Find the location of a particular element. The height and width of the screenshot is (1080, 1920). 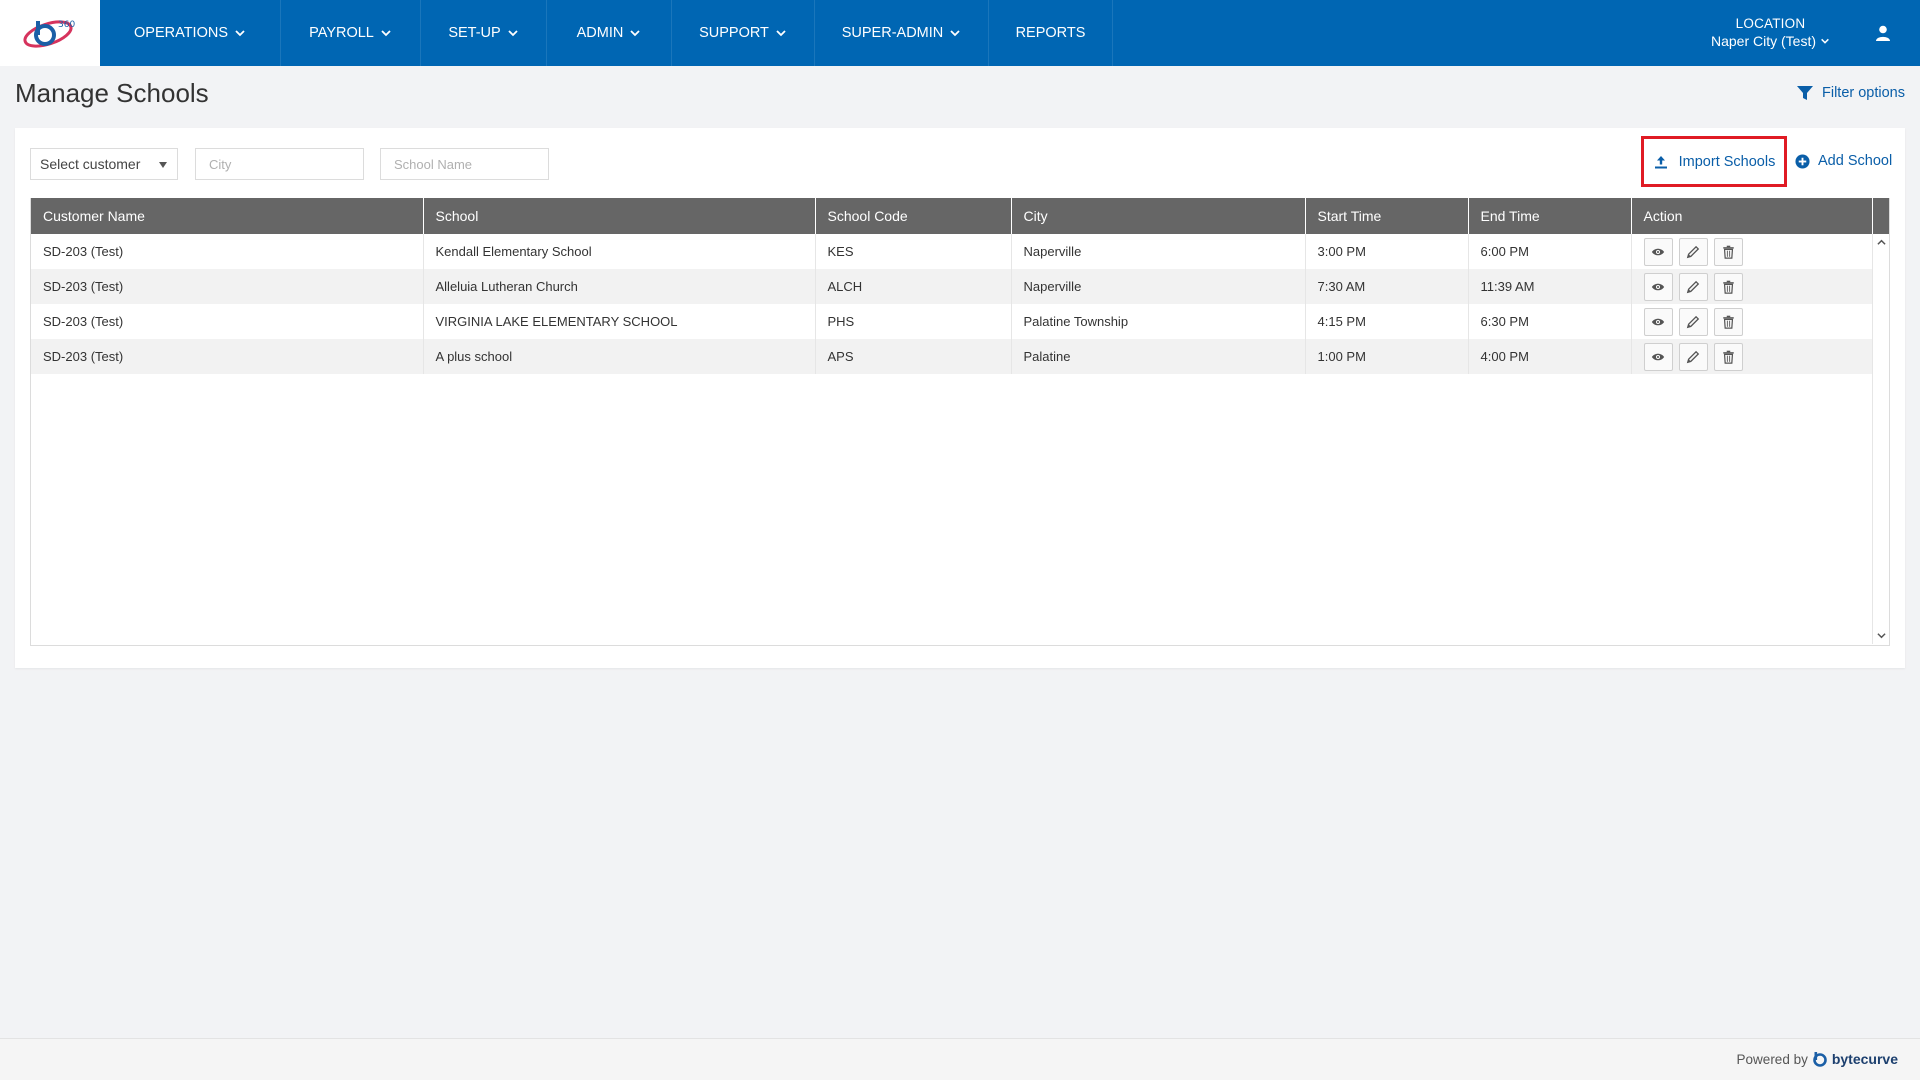

nav-support: SUPPORT is located at coordinates (743, 33).